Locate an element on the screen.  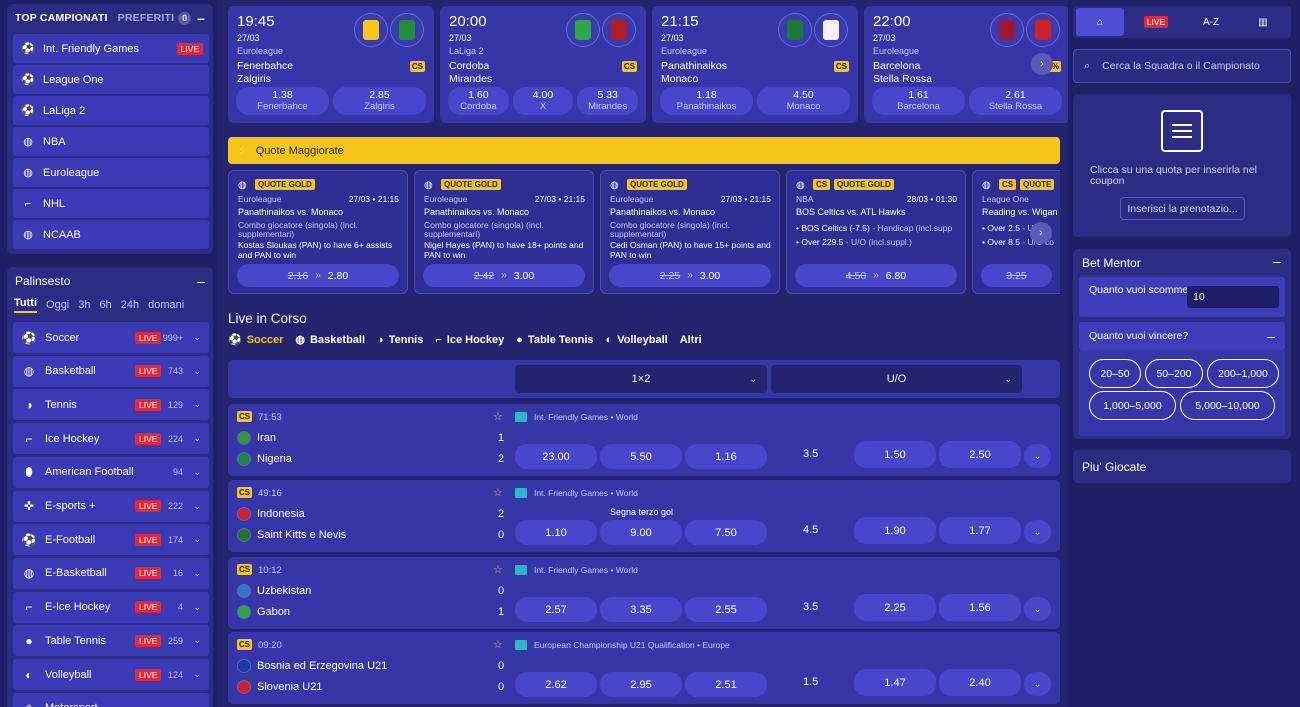
live-tab-tennis: ◑ Tennis is located at coordinates (400, 340).